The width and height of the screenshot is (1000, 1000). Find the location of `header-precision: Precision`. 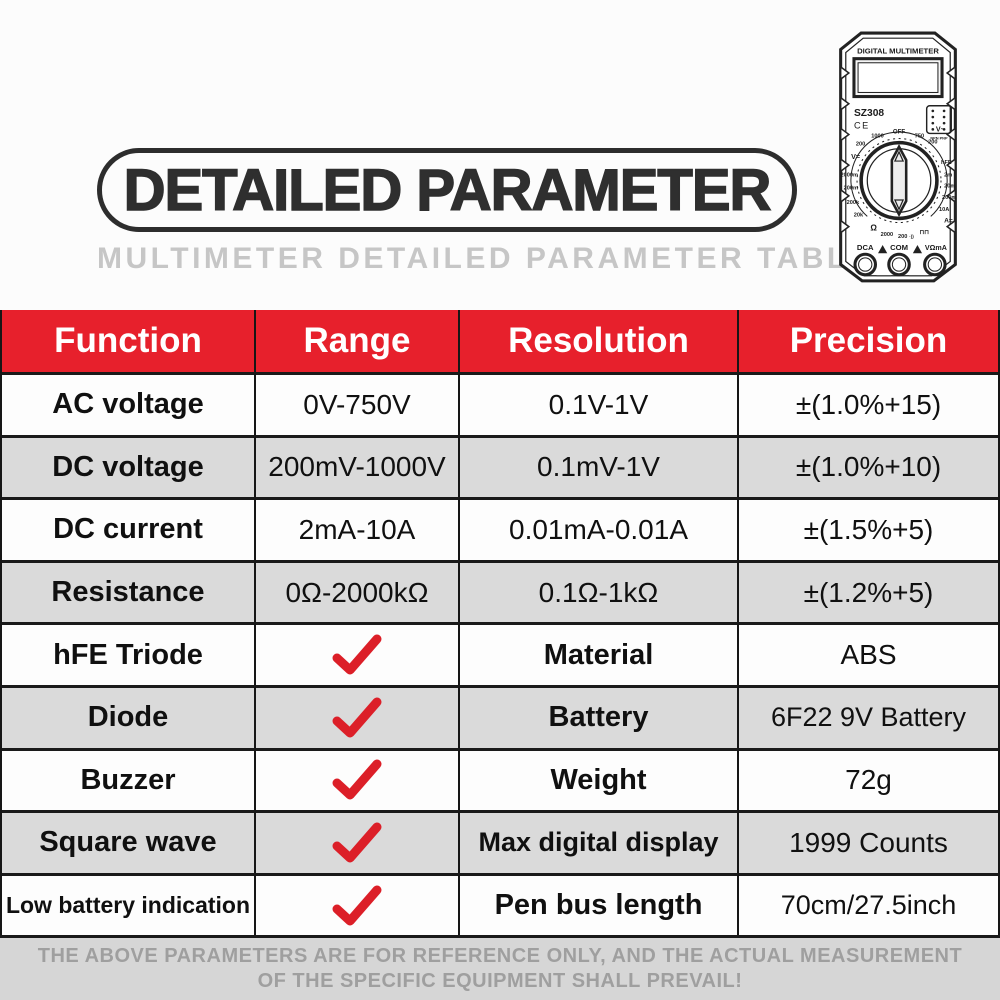

header-precision: Precision is located at coordinates (868, 340).